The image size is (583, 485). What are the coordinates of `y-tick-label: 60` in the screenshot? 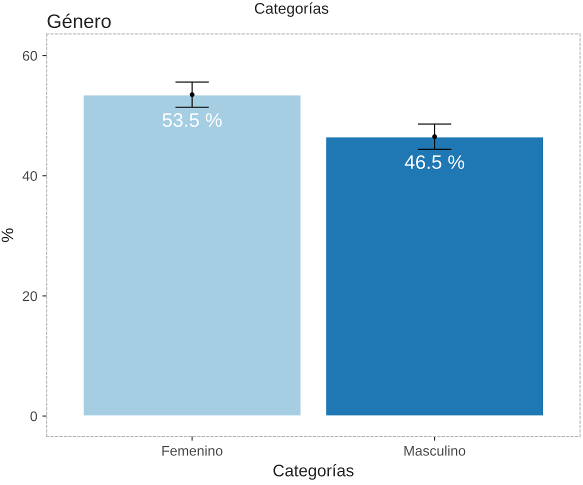 It's located at (30, 55).